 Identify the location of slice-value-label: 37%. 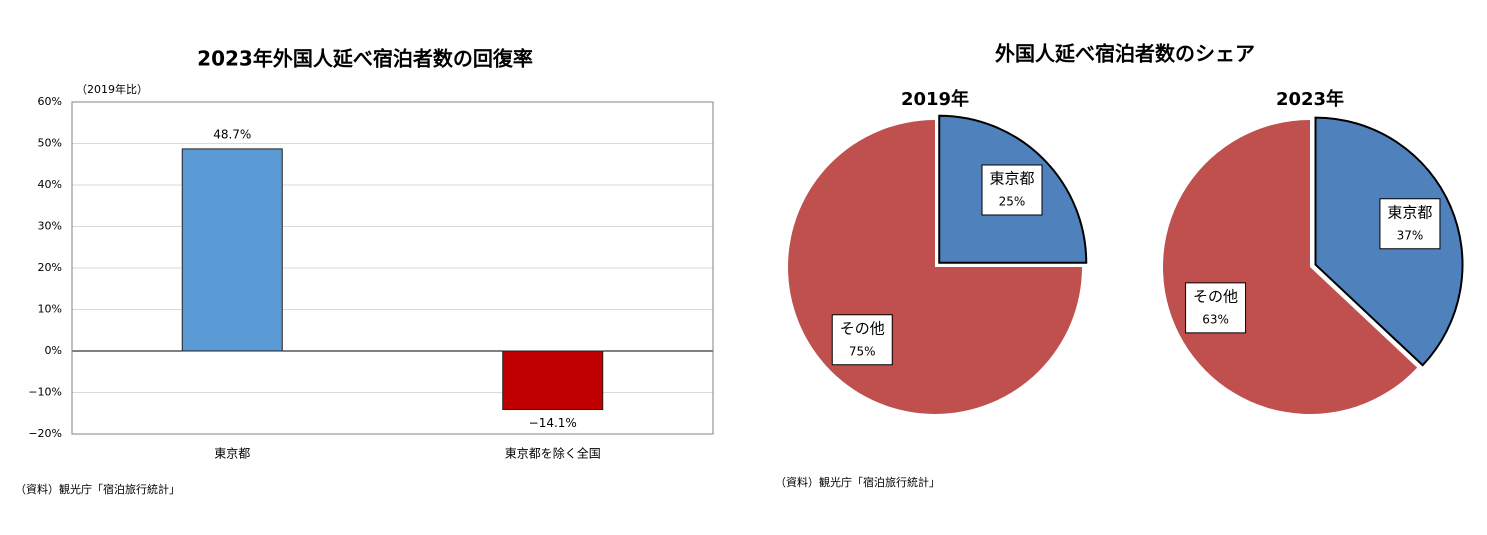
(1410, 235).